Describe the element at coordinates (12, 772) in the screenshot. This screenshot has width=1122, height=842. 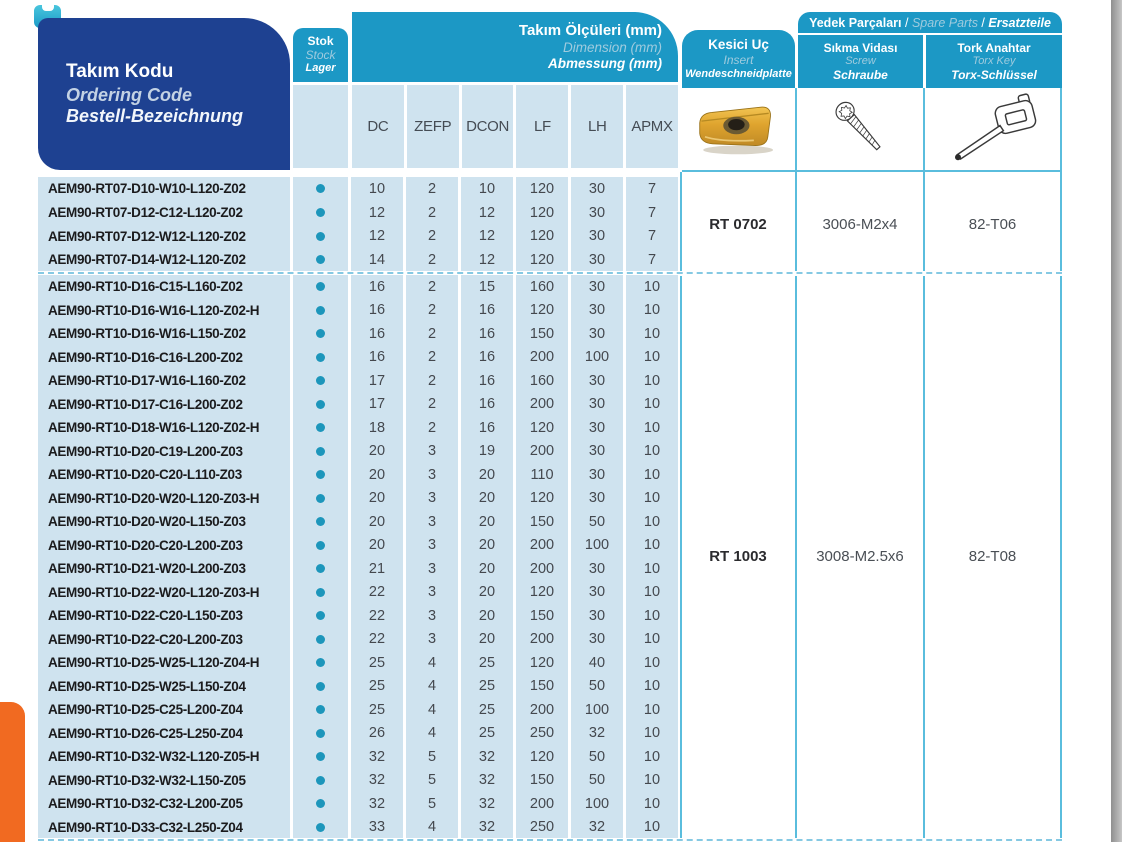
I see `orange-side-tab` at that location.